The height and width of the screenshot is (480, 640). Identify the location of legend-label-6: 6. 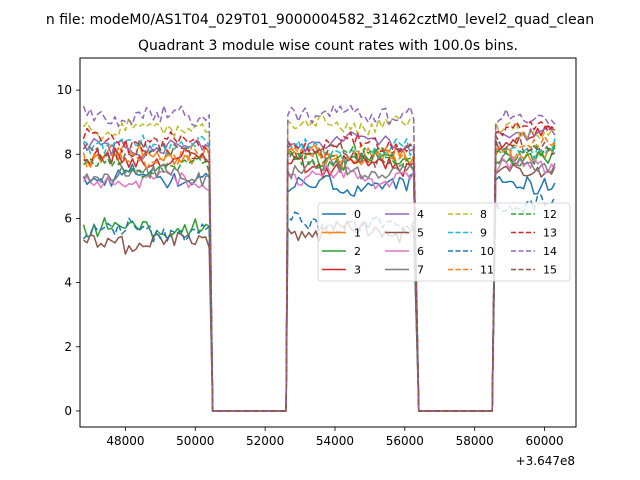
(420, 251).